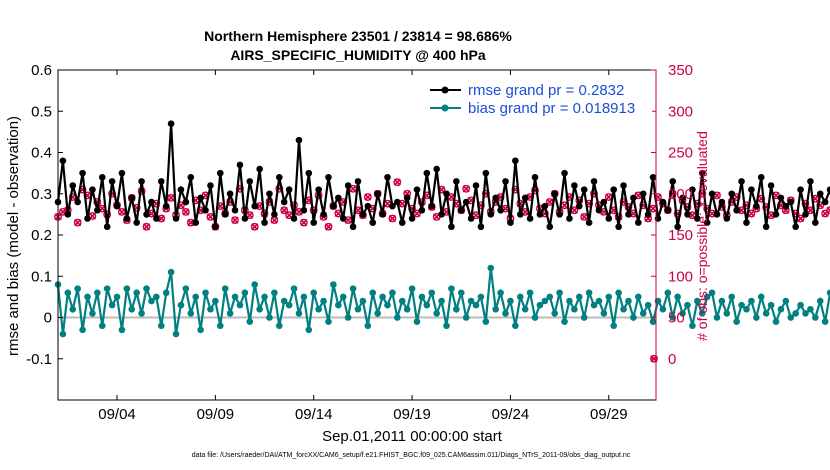 This screenshot has height=470, width=830. I want to click on y-right-tick-label: 150, so click(680, 235).